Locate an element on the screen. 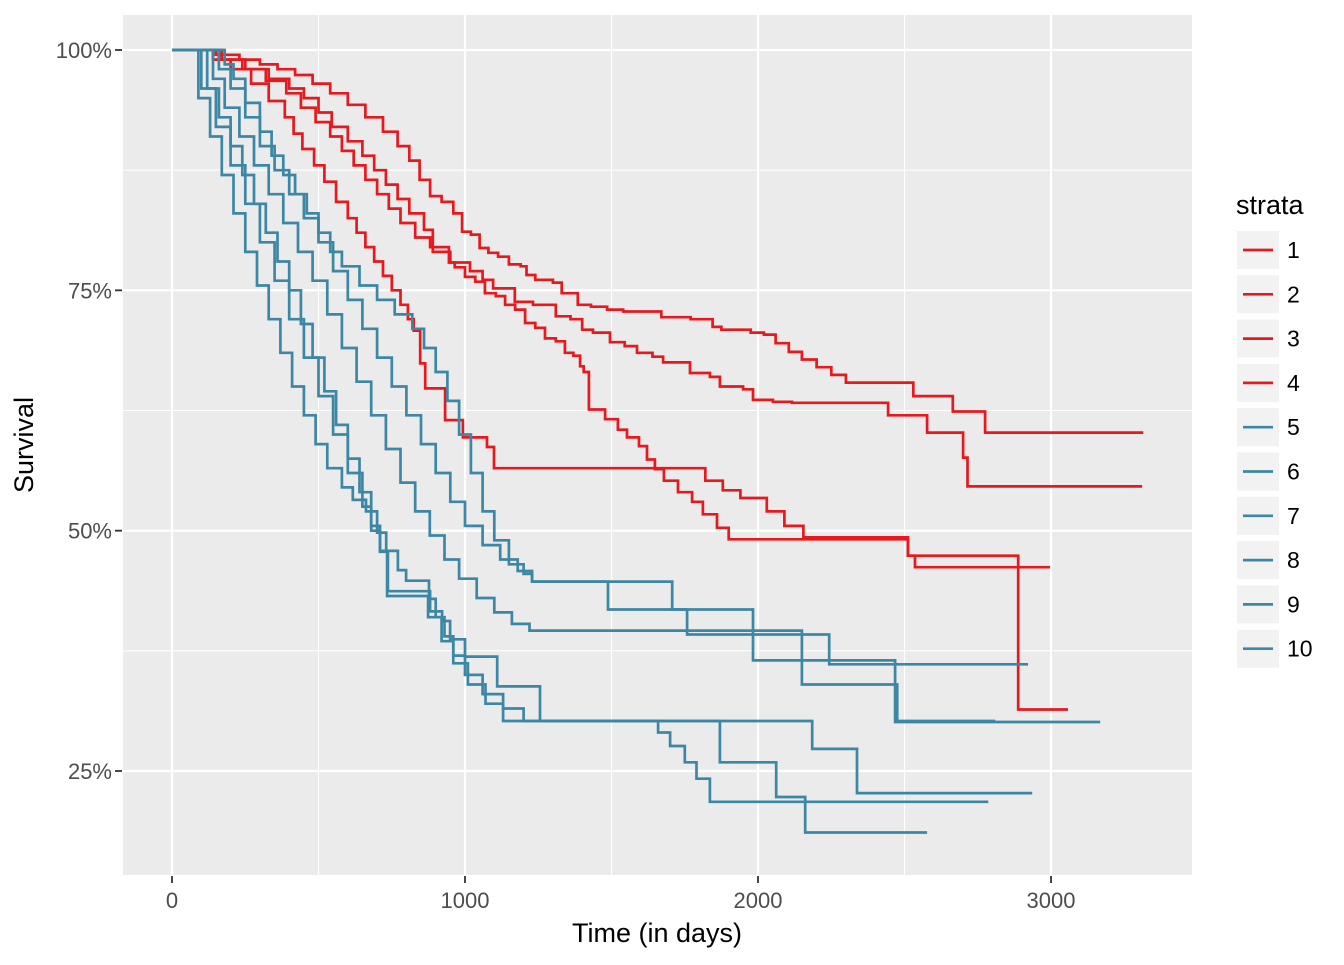 The height and width of the screenshot is (965, 1344). legend-label-stratum-9: 9 is located at coordinates (1293, 604).